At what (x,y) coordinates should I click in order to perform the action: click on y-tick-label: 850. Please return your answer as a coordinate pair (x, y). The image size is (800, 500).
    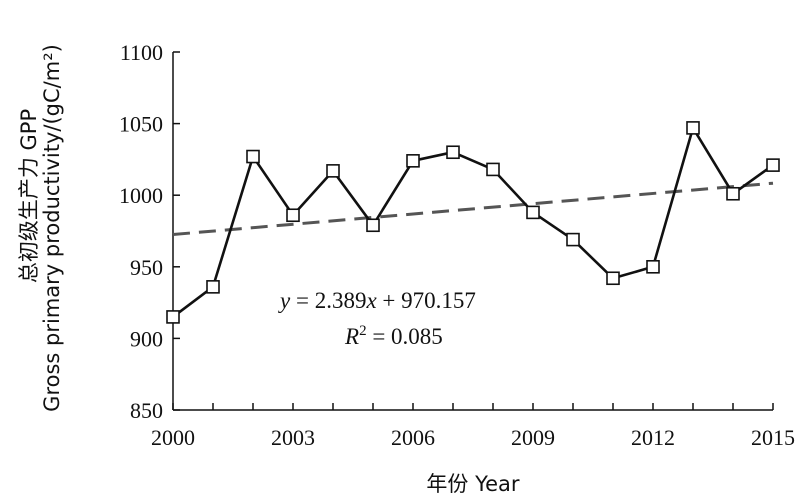
    Looking at the image, I should click on (146, 410).